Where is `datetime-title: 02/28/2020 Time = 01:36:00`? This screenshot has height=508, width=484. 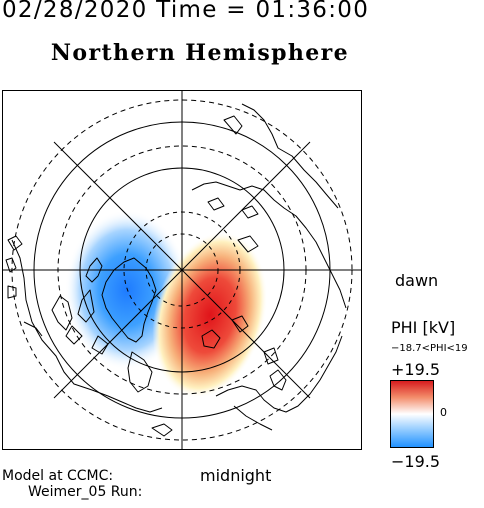 datetime-title: 02/28/2020 Time = 01:36:00 is located at coordinates (186, 11).